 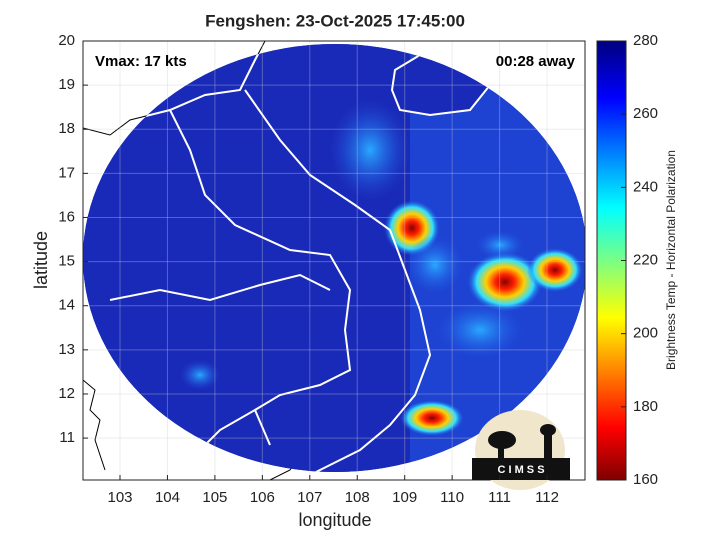 I want to click on x-tick-label: 105, so click(x=214, y=497).